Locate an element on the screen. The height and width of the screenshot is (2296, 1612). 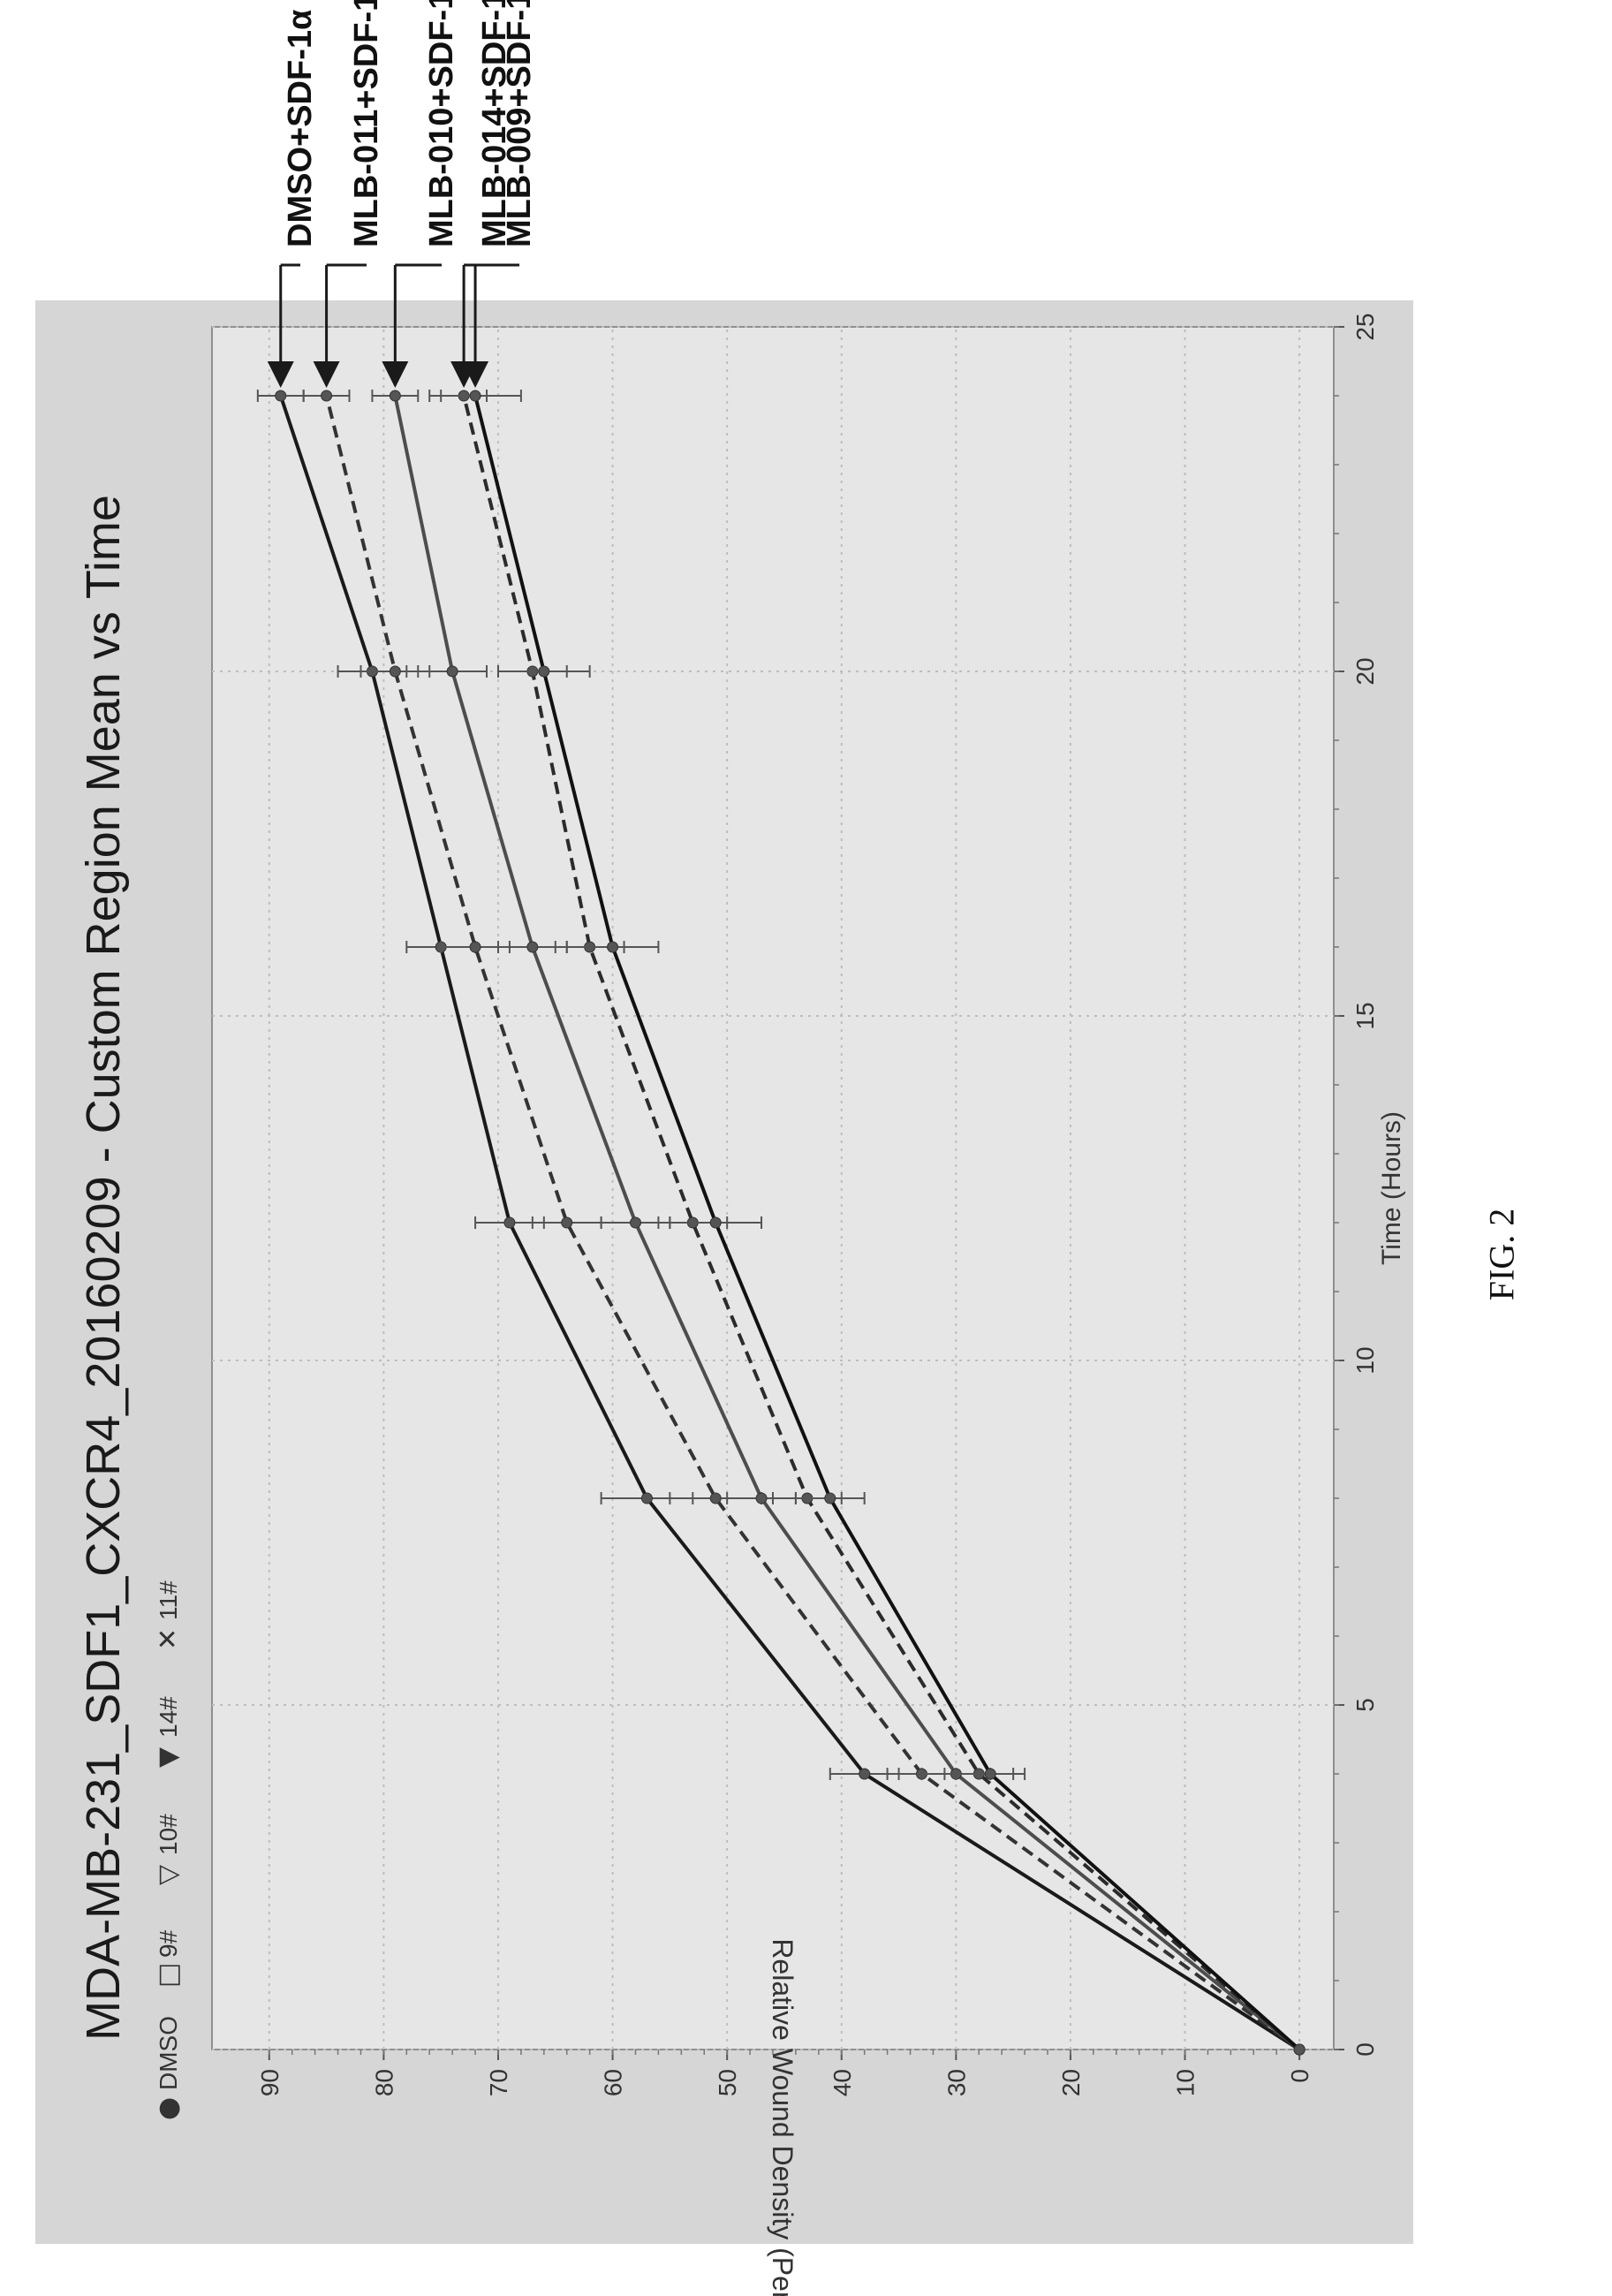
x-tick-label: 0 is located at coordinates (1365, 2049).